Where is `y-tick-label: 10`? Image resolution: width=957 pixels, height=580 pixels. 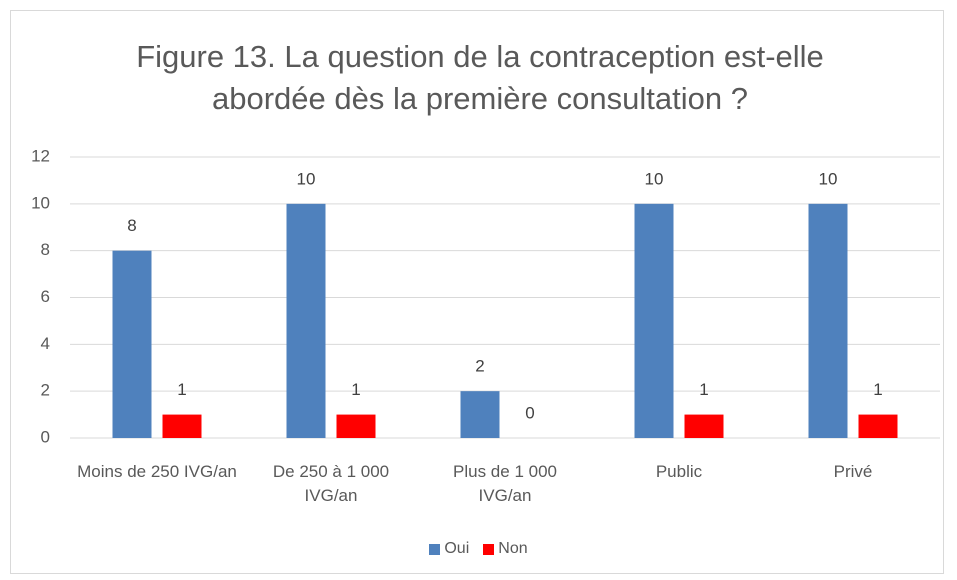 y-tick-label: 10 is located at coordinates (40, 202).